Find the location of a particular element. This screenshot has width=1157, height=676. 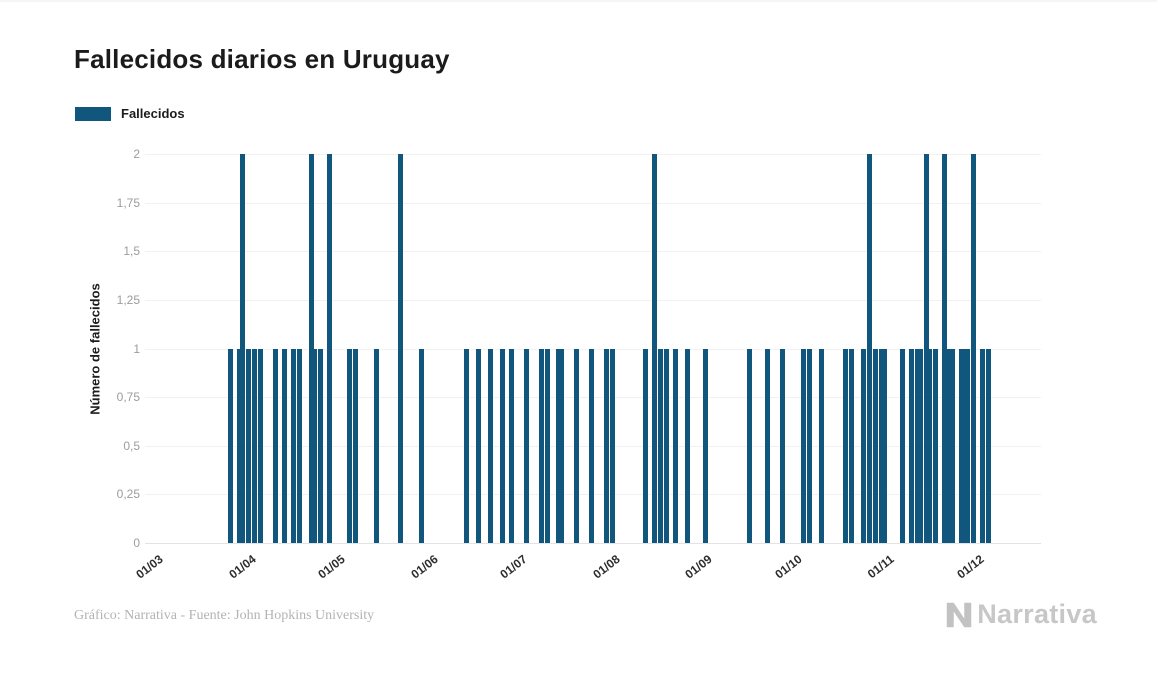

x-tick-label: 01/06 is located at coordinates (424, 567).